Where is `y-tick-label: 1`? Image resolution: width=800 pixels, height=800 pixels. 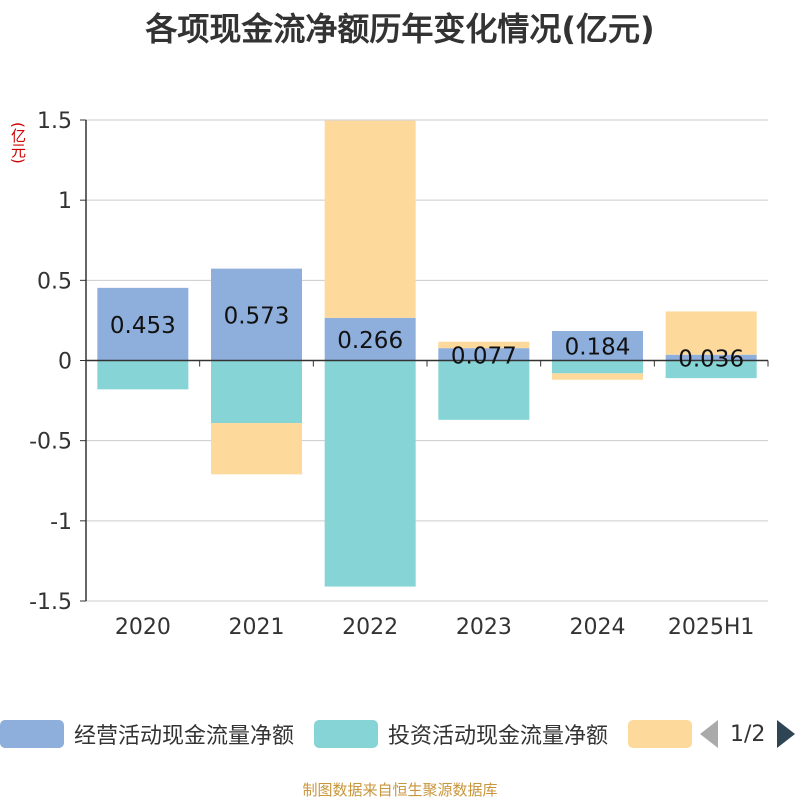
y-tick-label: 1 is located at coordinates (65, 201).